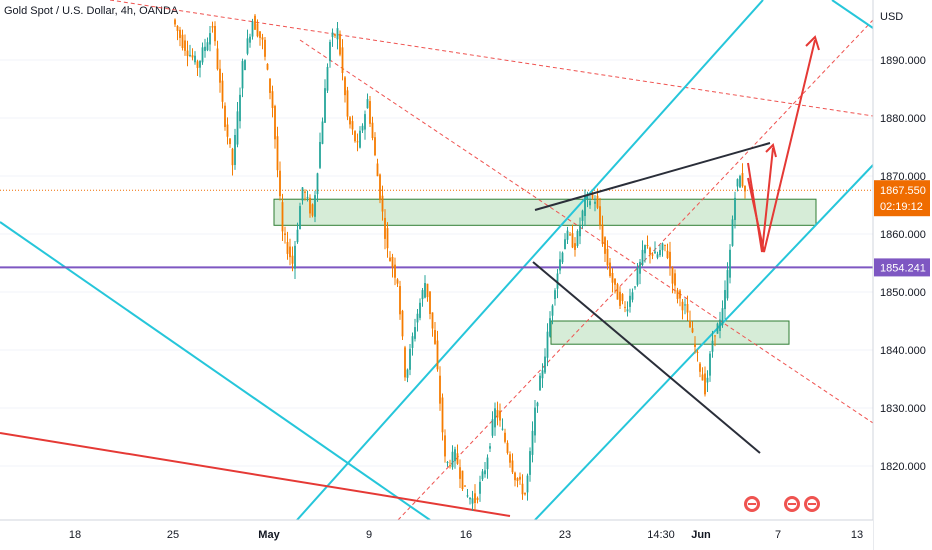 The image size is (932, 550). I want to click on price-tick-label: 1880.000, so click(903, 119).